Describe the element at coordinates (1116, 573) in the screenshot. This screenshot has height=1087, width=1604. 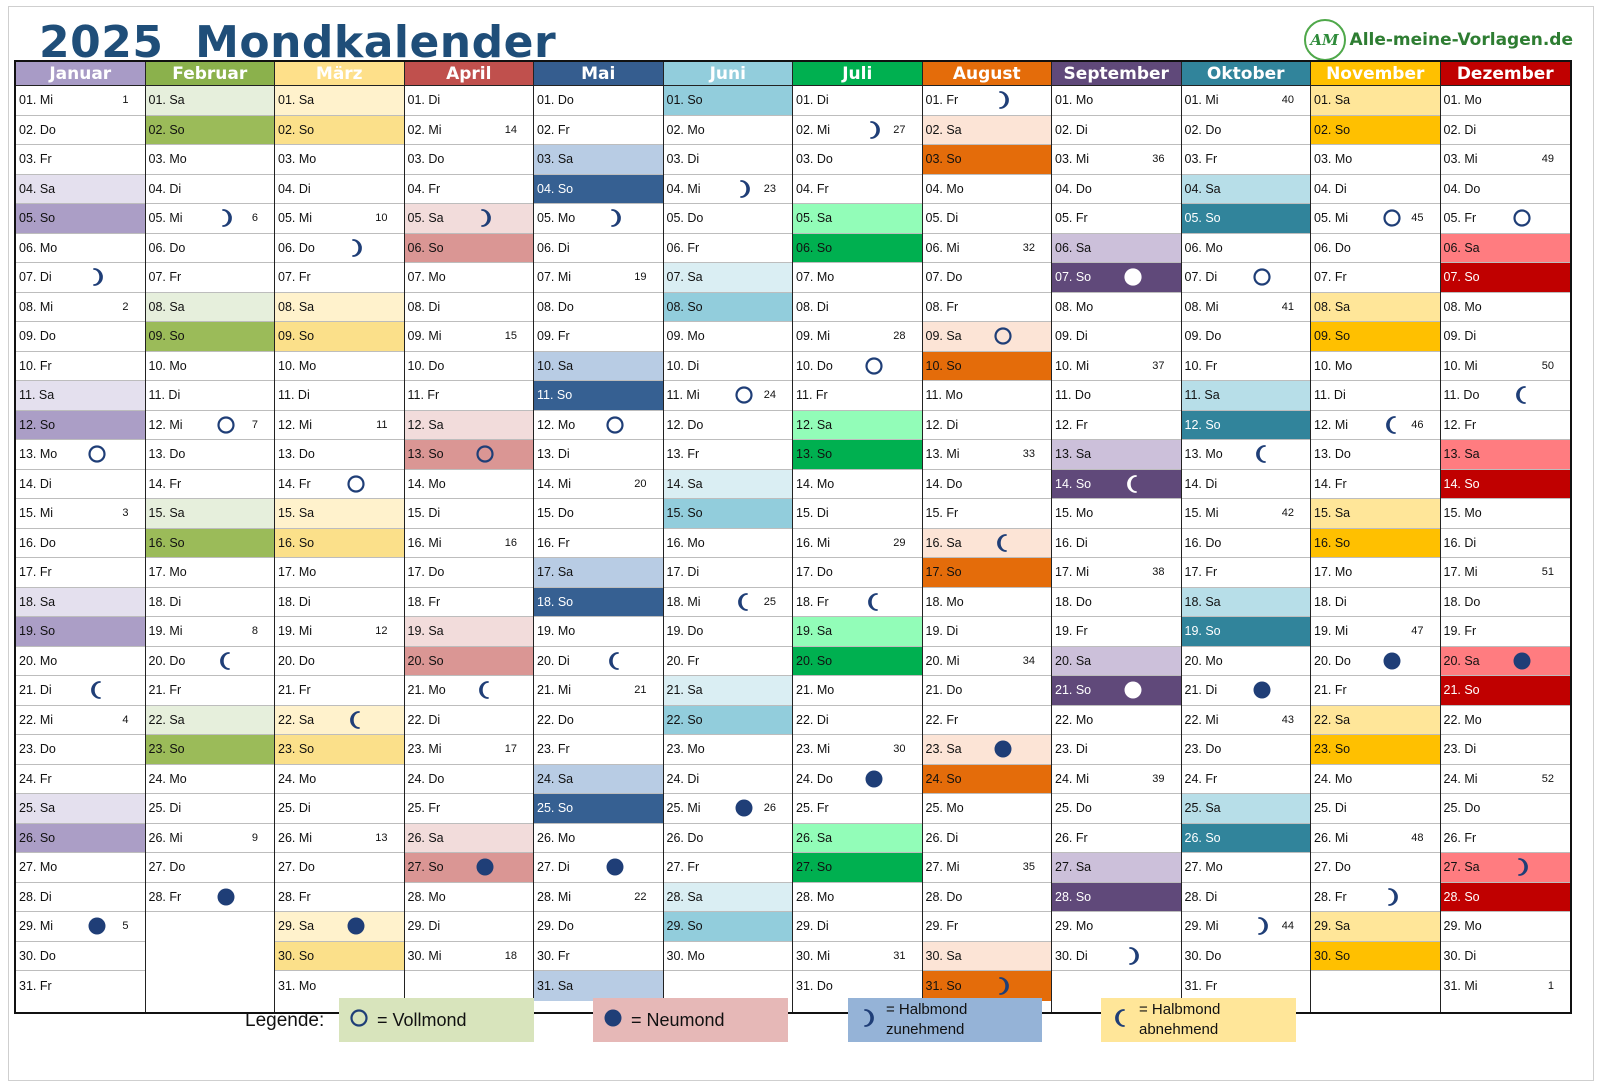
I see `day-cell: 17. Mi 38` at that location.